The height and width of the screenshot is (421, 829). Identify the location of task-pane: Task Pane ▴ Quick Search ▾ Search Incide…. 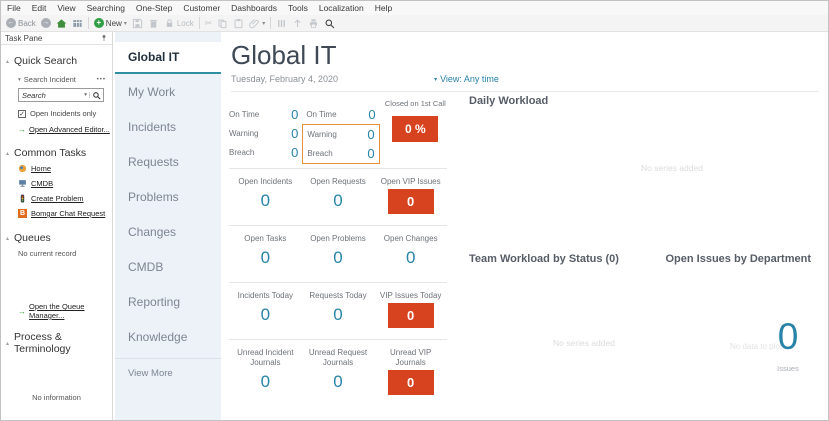
(57, 226).